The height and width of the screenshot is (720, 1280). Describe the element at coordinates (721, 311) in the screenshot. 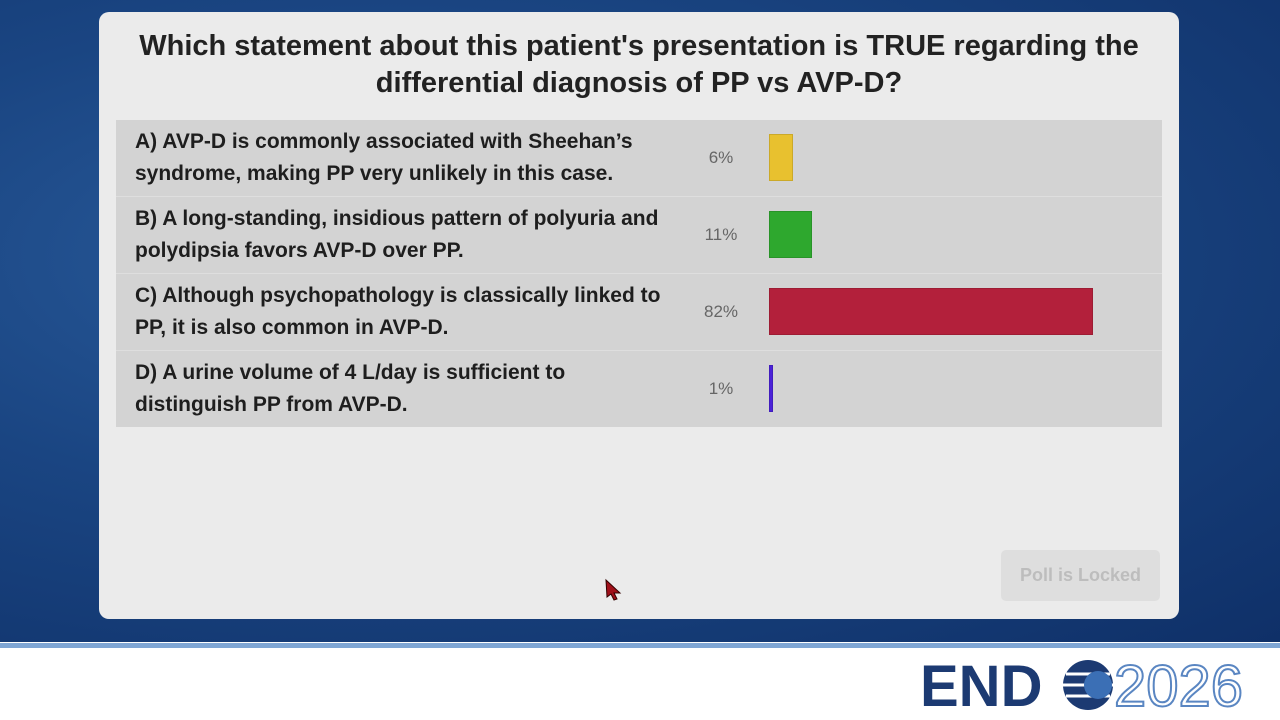

I see `option-percent: 82%` at that location.